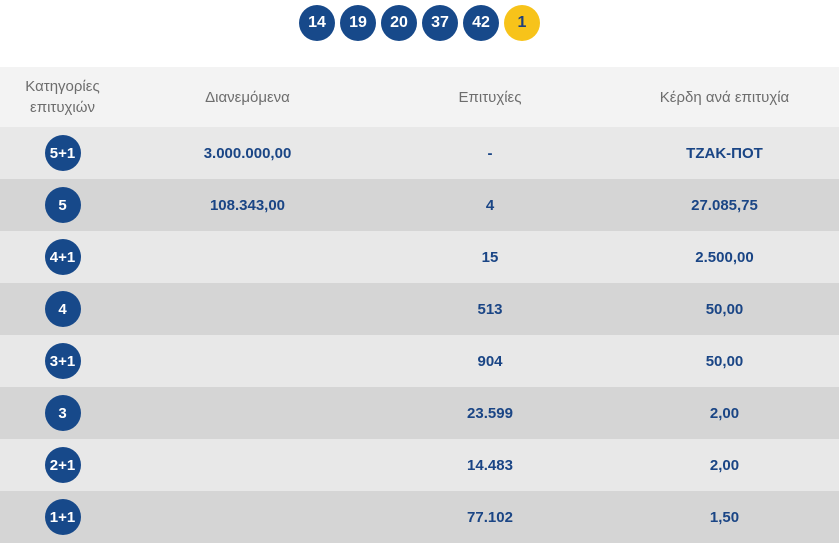 This screenshot has width=839, height=555. I want to click on table-row: 5 108.343,00 4 27.085,75, so click(419, 205).